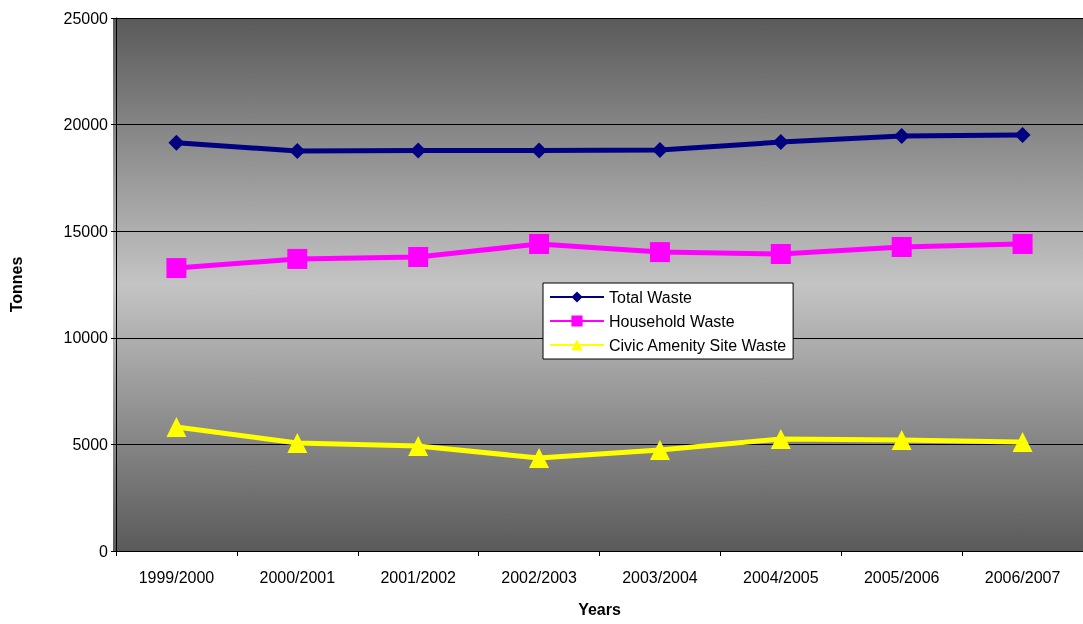 The height and width of the screenshot is (624, 1083). What do you see at coordinates (672, 321) in the screenshot?
I see `legend-label: Household Waste` at bounding box center [672, 321].